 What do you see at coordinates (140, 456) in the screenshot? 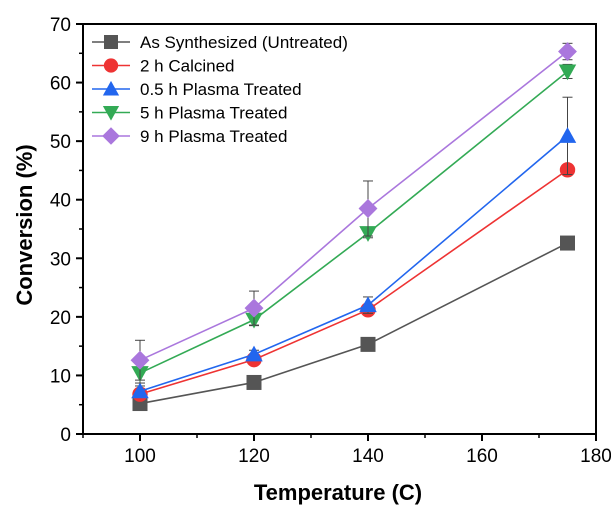
I see `x-tick-label: 100` at bounding box center [140, 456].